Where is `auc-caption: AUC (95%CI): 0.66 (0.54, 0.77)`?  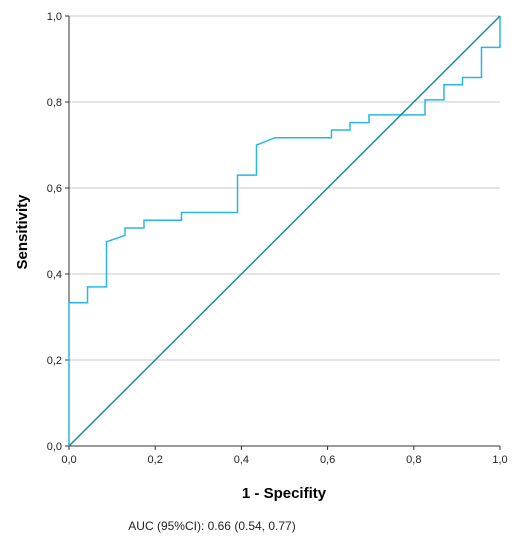 auc-caption: AUC (95%CI): 0.66 (0.54, 0.77) is located at coordinates (211, 526).